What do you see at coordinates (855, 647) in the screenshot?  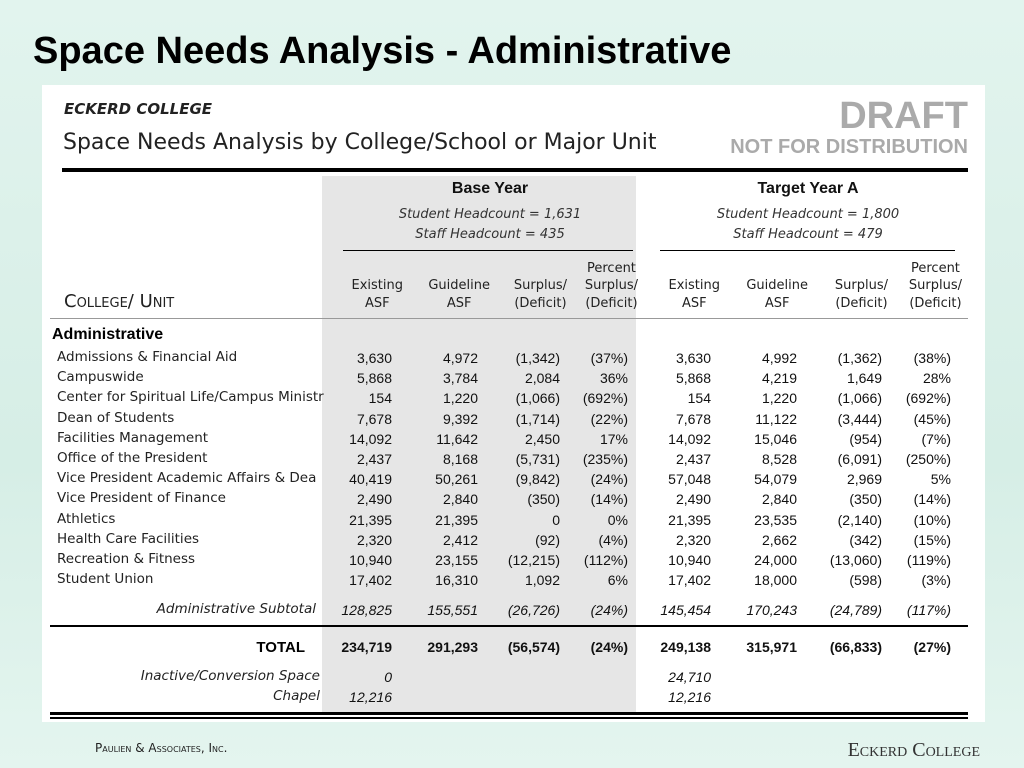 I see `total-value: (66,833)` at bounding box center [855, 647].